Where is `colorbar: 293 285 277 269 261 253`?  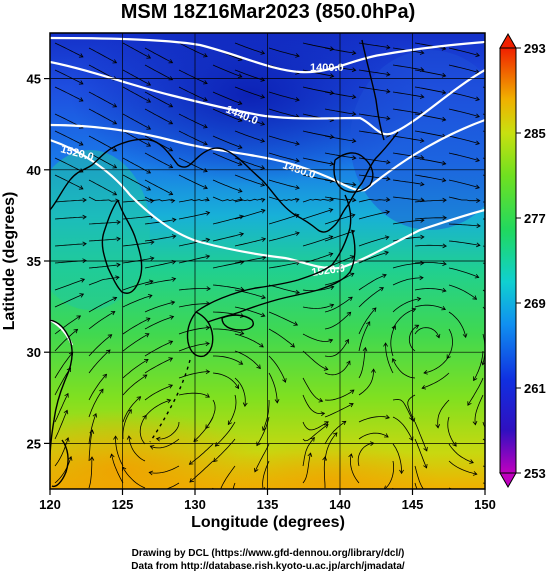
colorbar: 293 285 277 269 261 253 is located at coordinates (522, 260).